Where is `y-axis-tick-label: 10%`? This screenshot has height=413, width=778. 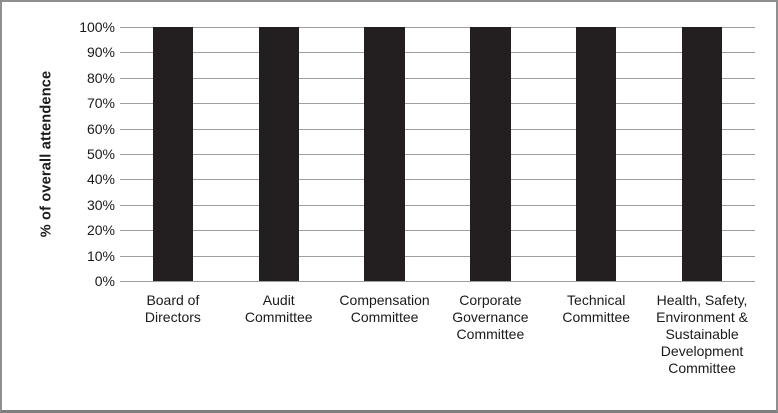
y-axis-tick-label: 10% is located at coordinates (100, 255).